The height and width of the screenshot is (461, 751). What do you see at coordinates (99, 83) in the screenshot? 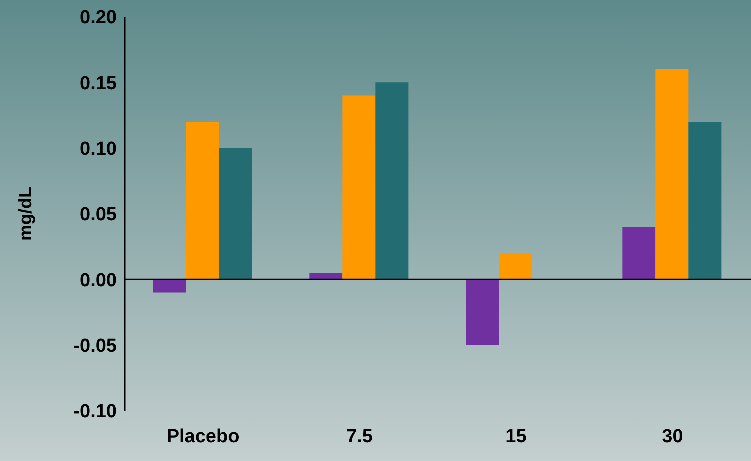
I see `y-tick-label: 0.15` at bounding box center [99, 83].